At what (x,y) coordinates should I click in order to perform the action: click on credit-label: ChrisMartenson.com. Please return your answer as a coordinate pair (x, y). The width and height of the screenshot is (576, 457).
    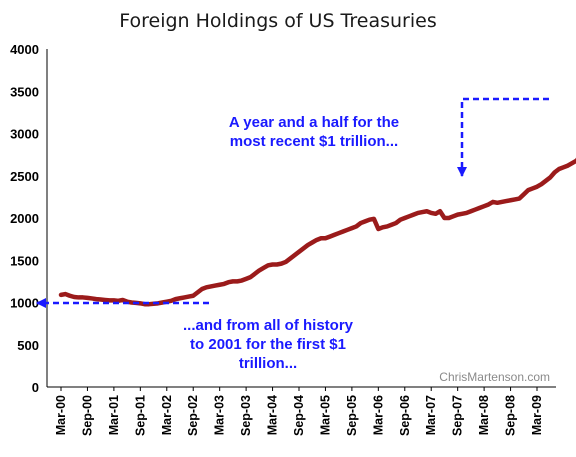
    Looking at the image, I should click on (494, 377).